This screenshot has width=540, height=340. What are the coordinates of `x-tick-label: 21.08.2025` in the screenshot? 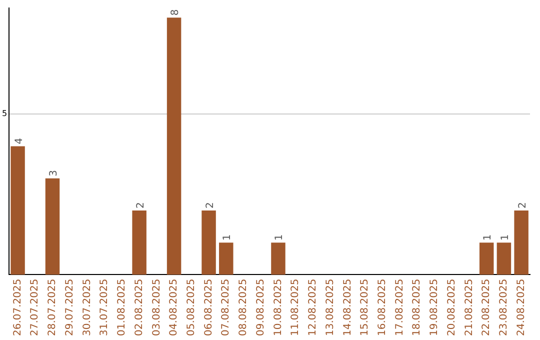 It's located at (469, 307).